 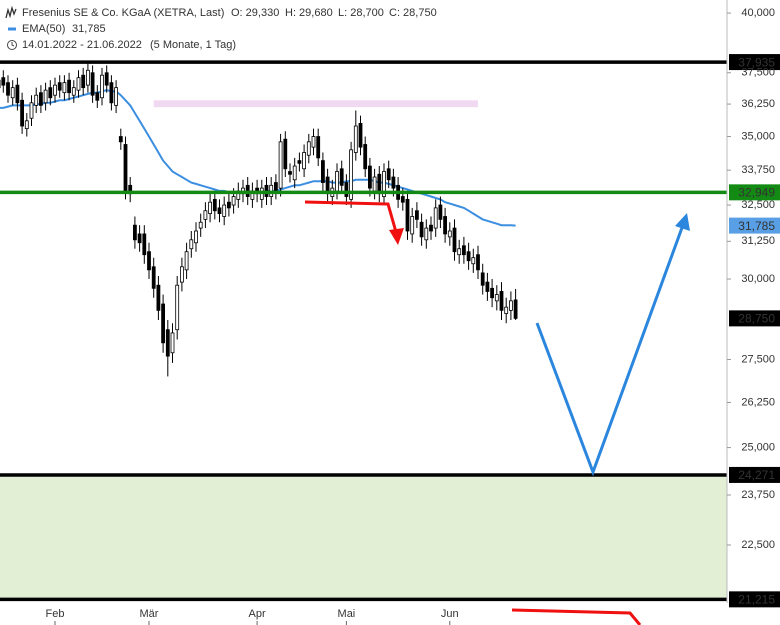 I want to click on ema-label: 31,785, so click(x=756, y=226).